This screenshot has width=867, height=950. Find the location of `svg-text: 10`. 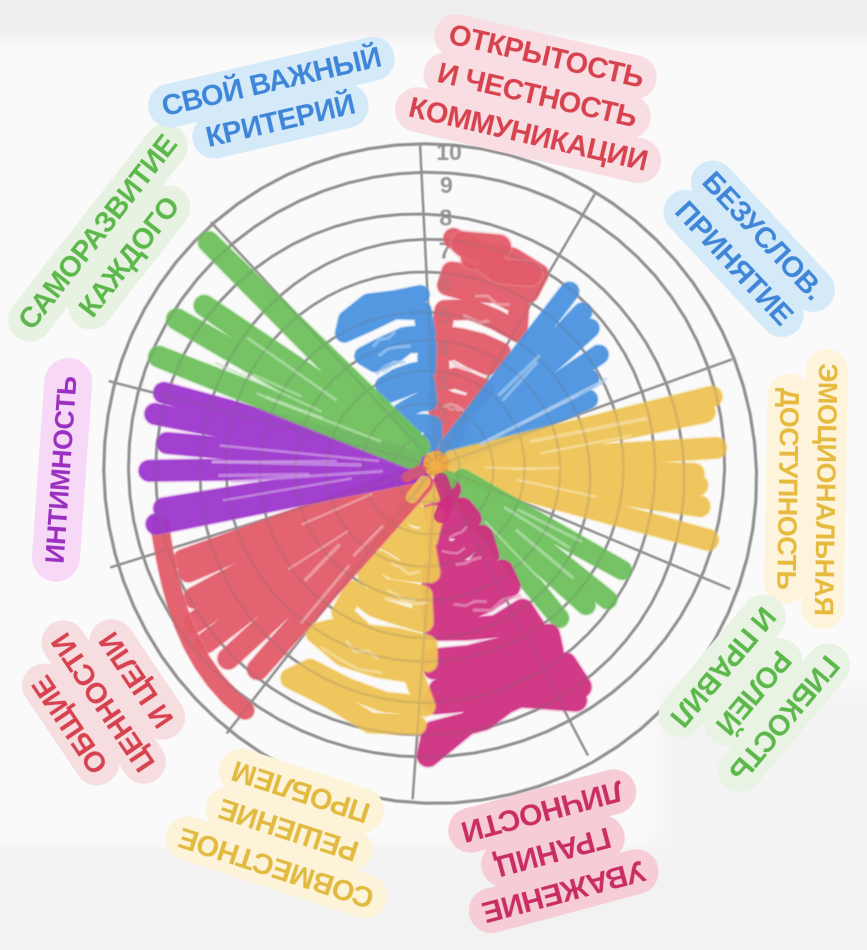

svg-text: 10 is located at coordinates (449, 152).